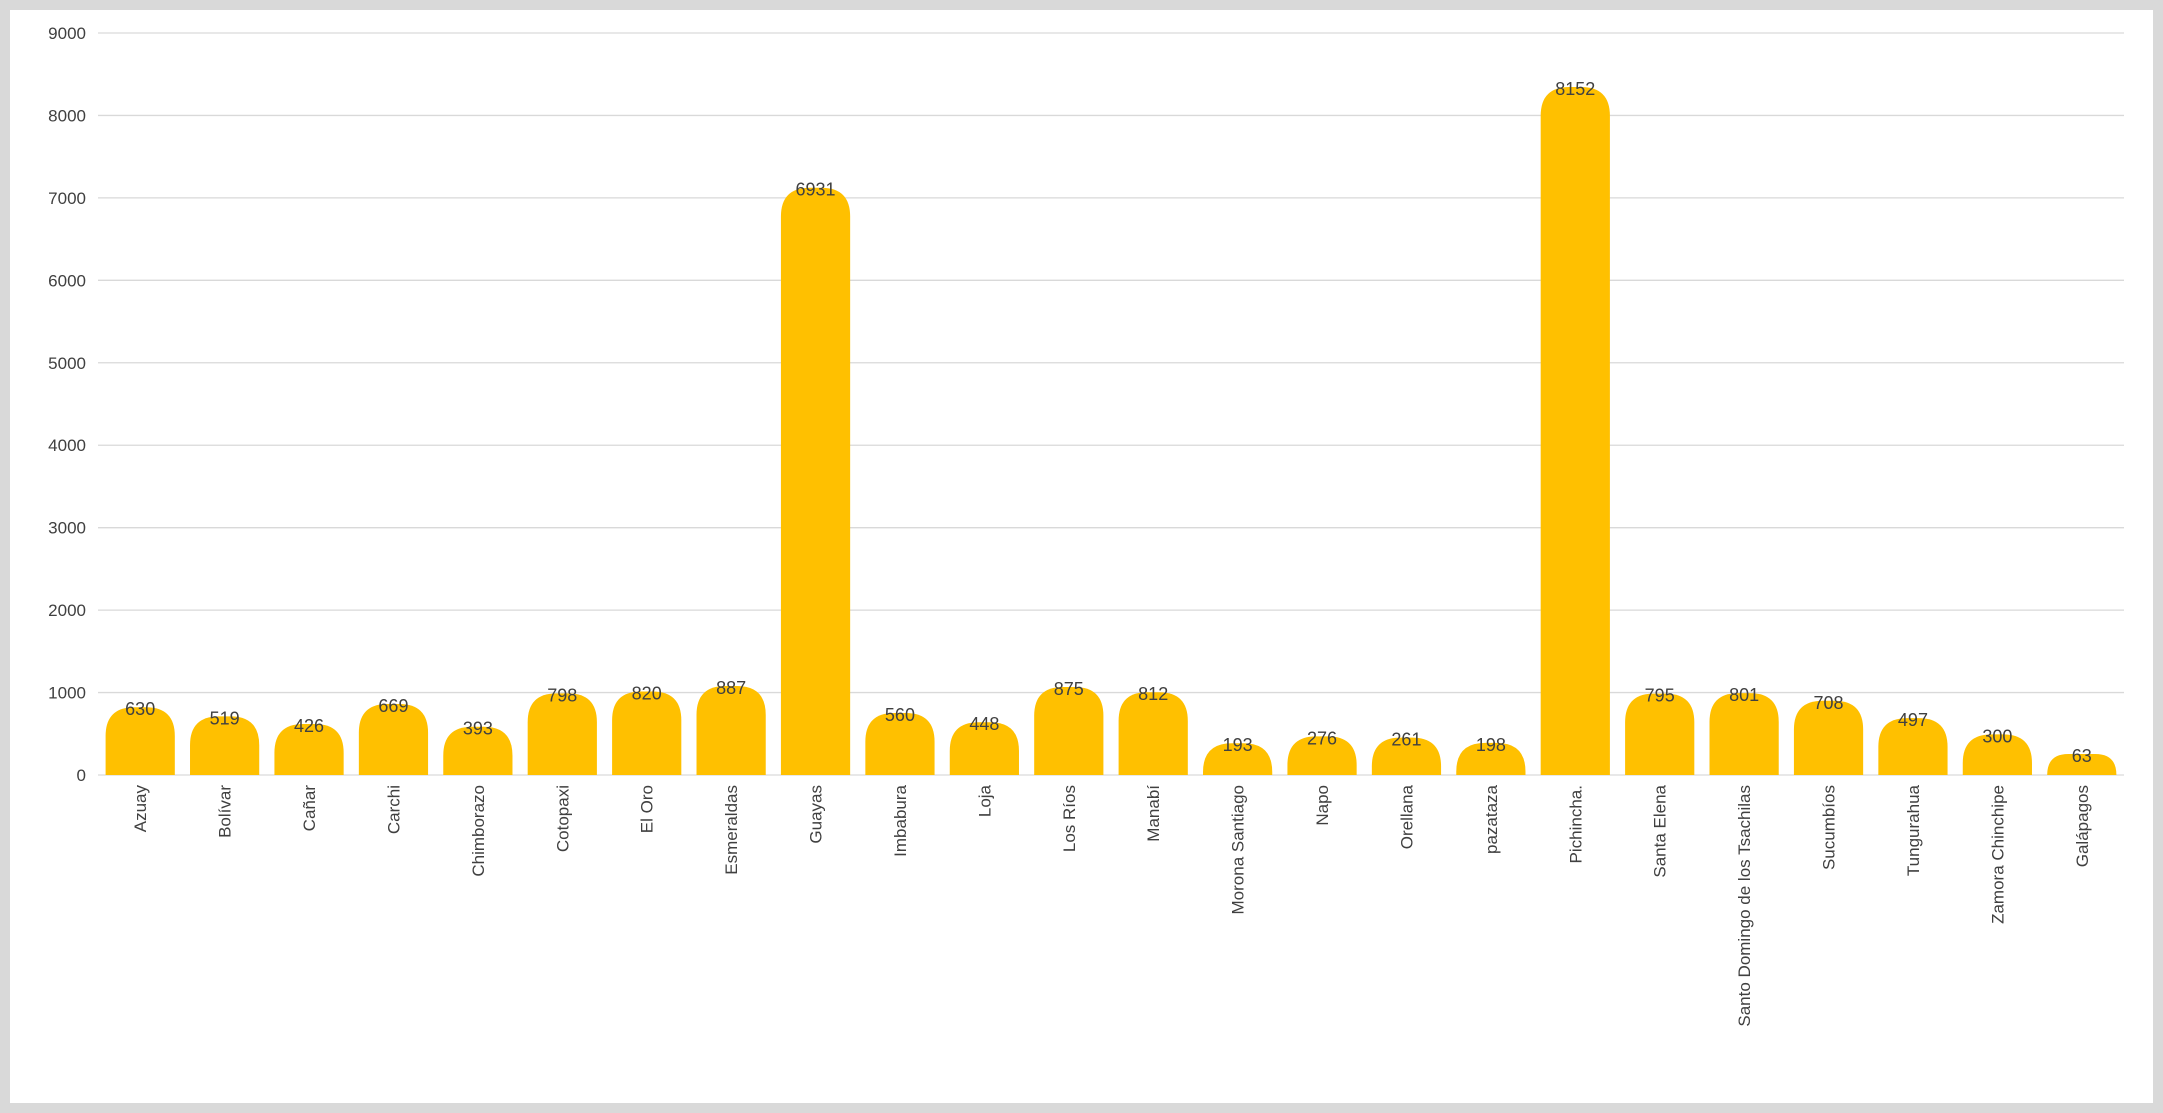  I want to click on data-label: 798, so click(562, 695).